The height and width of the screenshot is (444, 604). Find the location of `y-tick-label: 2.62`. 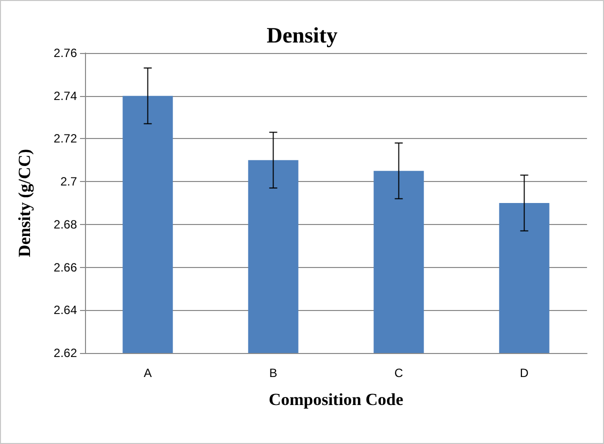

y-tick-label: 2.62 is located at coordinates (66, 353).